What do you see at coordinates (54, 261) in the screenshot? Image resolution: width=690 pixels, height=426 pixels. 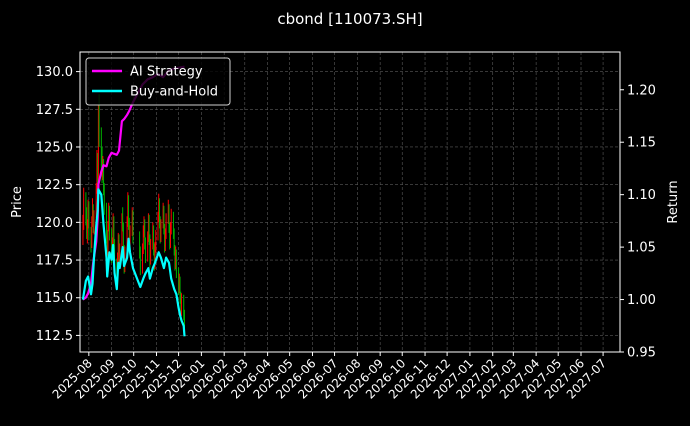 I see `left-tick-label: 117.5` at bounding box center [54, 261].